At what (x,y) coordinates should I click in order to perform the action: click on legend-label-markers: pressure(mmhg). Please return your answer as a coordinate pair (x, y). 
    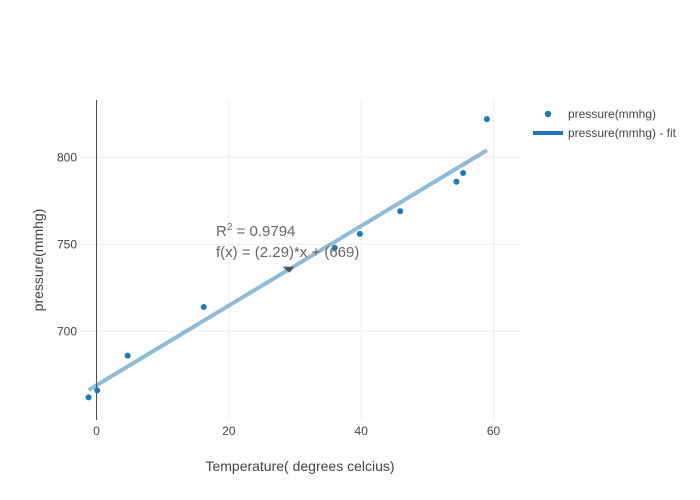
    Looking at the image, I should click on (612, 114).